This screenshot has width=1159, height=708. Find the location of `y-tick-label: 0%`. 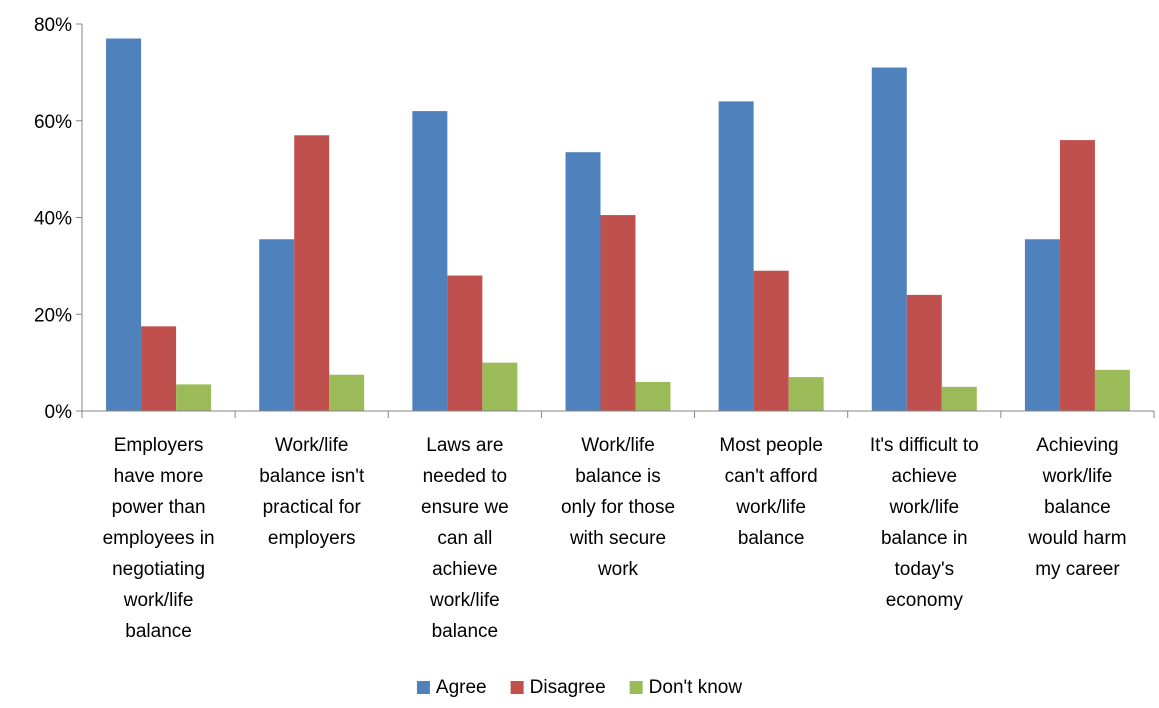

y-tick-label: 0% is located at coordinates (59, 412).